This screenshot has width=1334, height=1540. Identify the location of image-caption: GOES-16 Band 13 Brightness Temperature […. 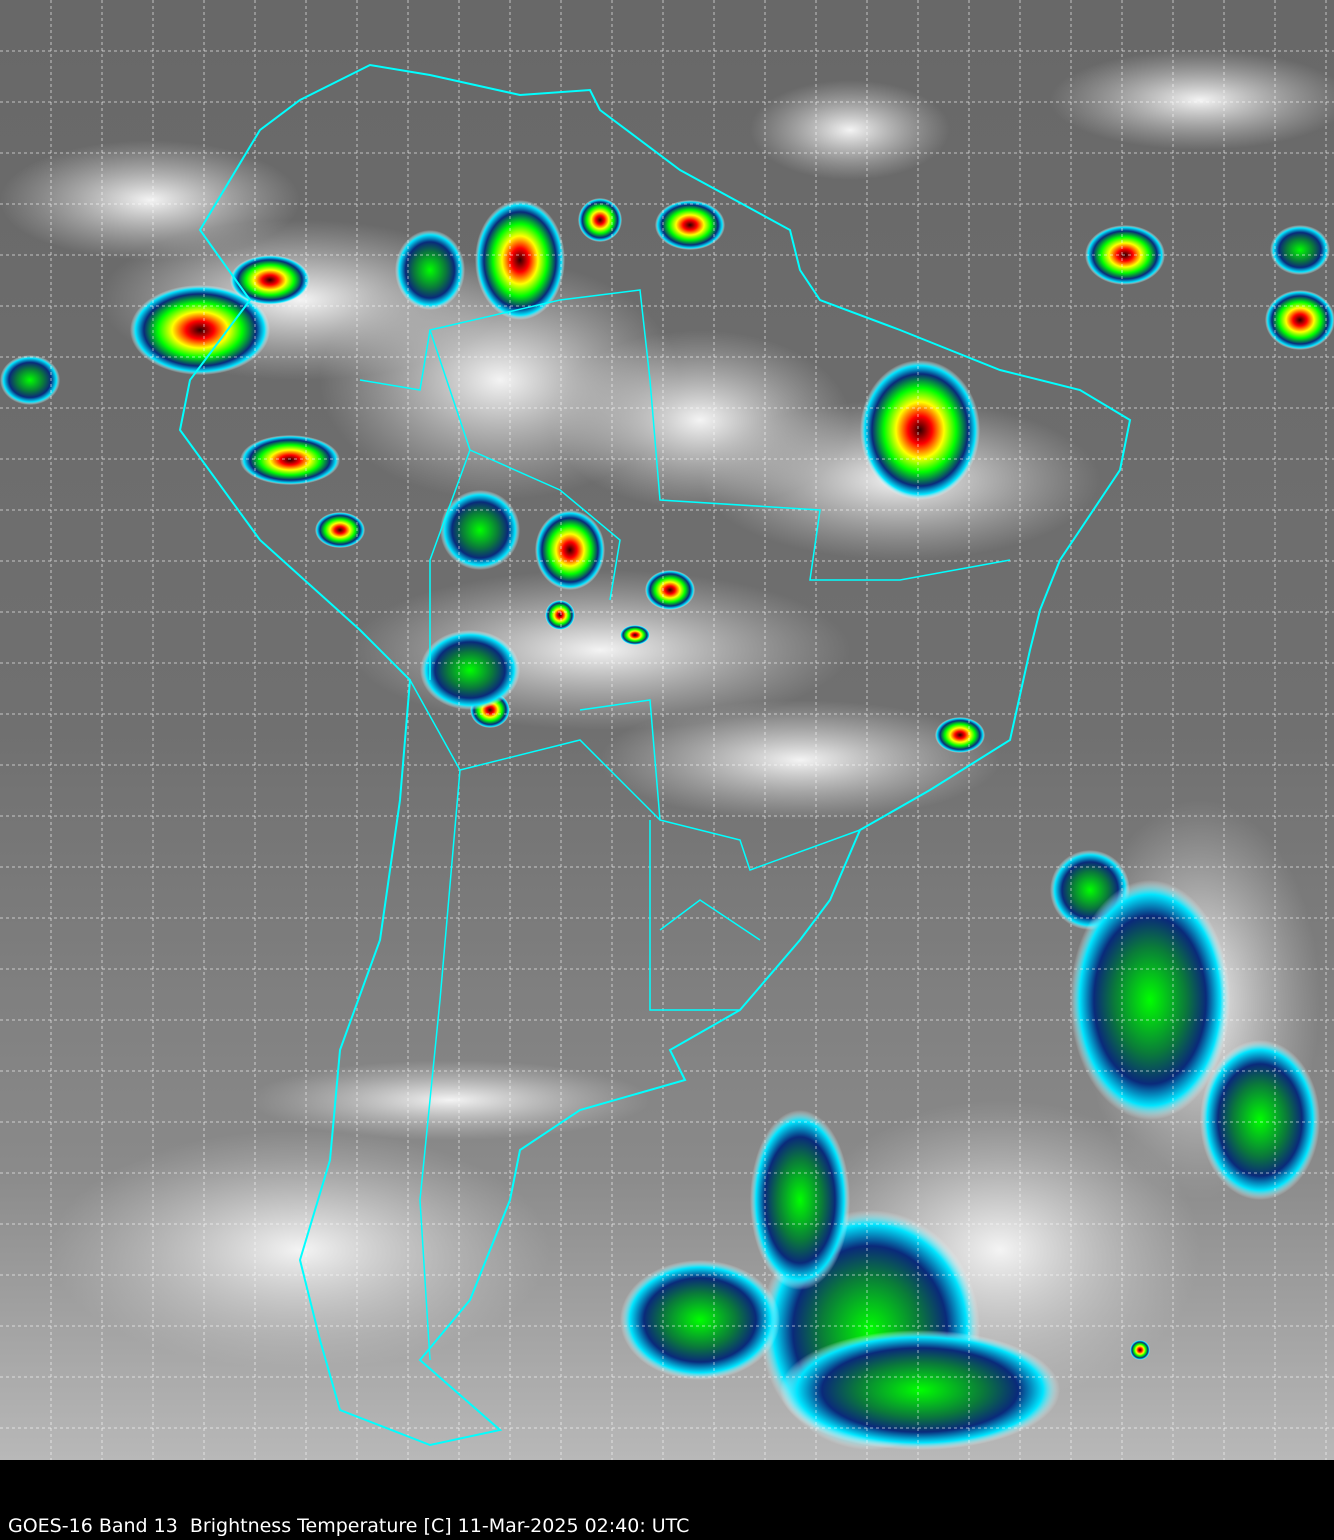
(349, 1526).